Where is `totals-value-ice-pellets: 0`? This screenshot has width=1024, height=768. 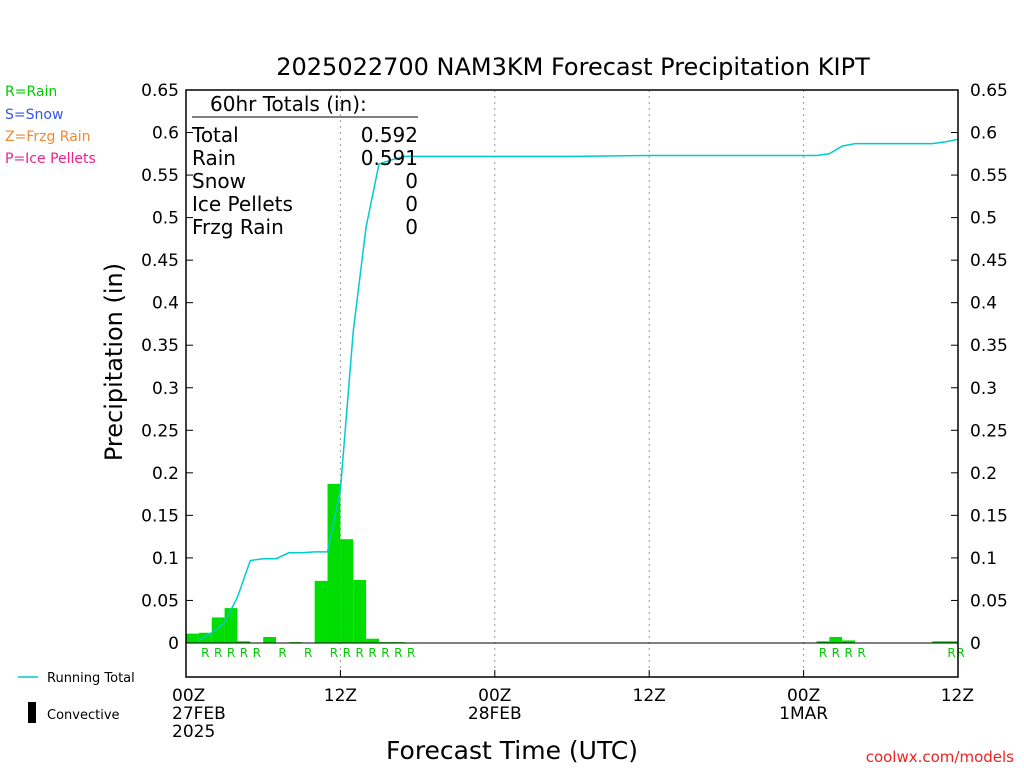
totals-value-ice-pellets: 0 is located at coordinates (411, 204).